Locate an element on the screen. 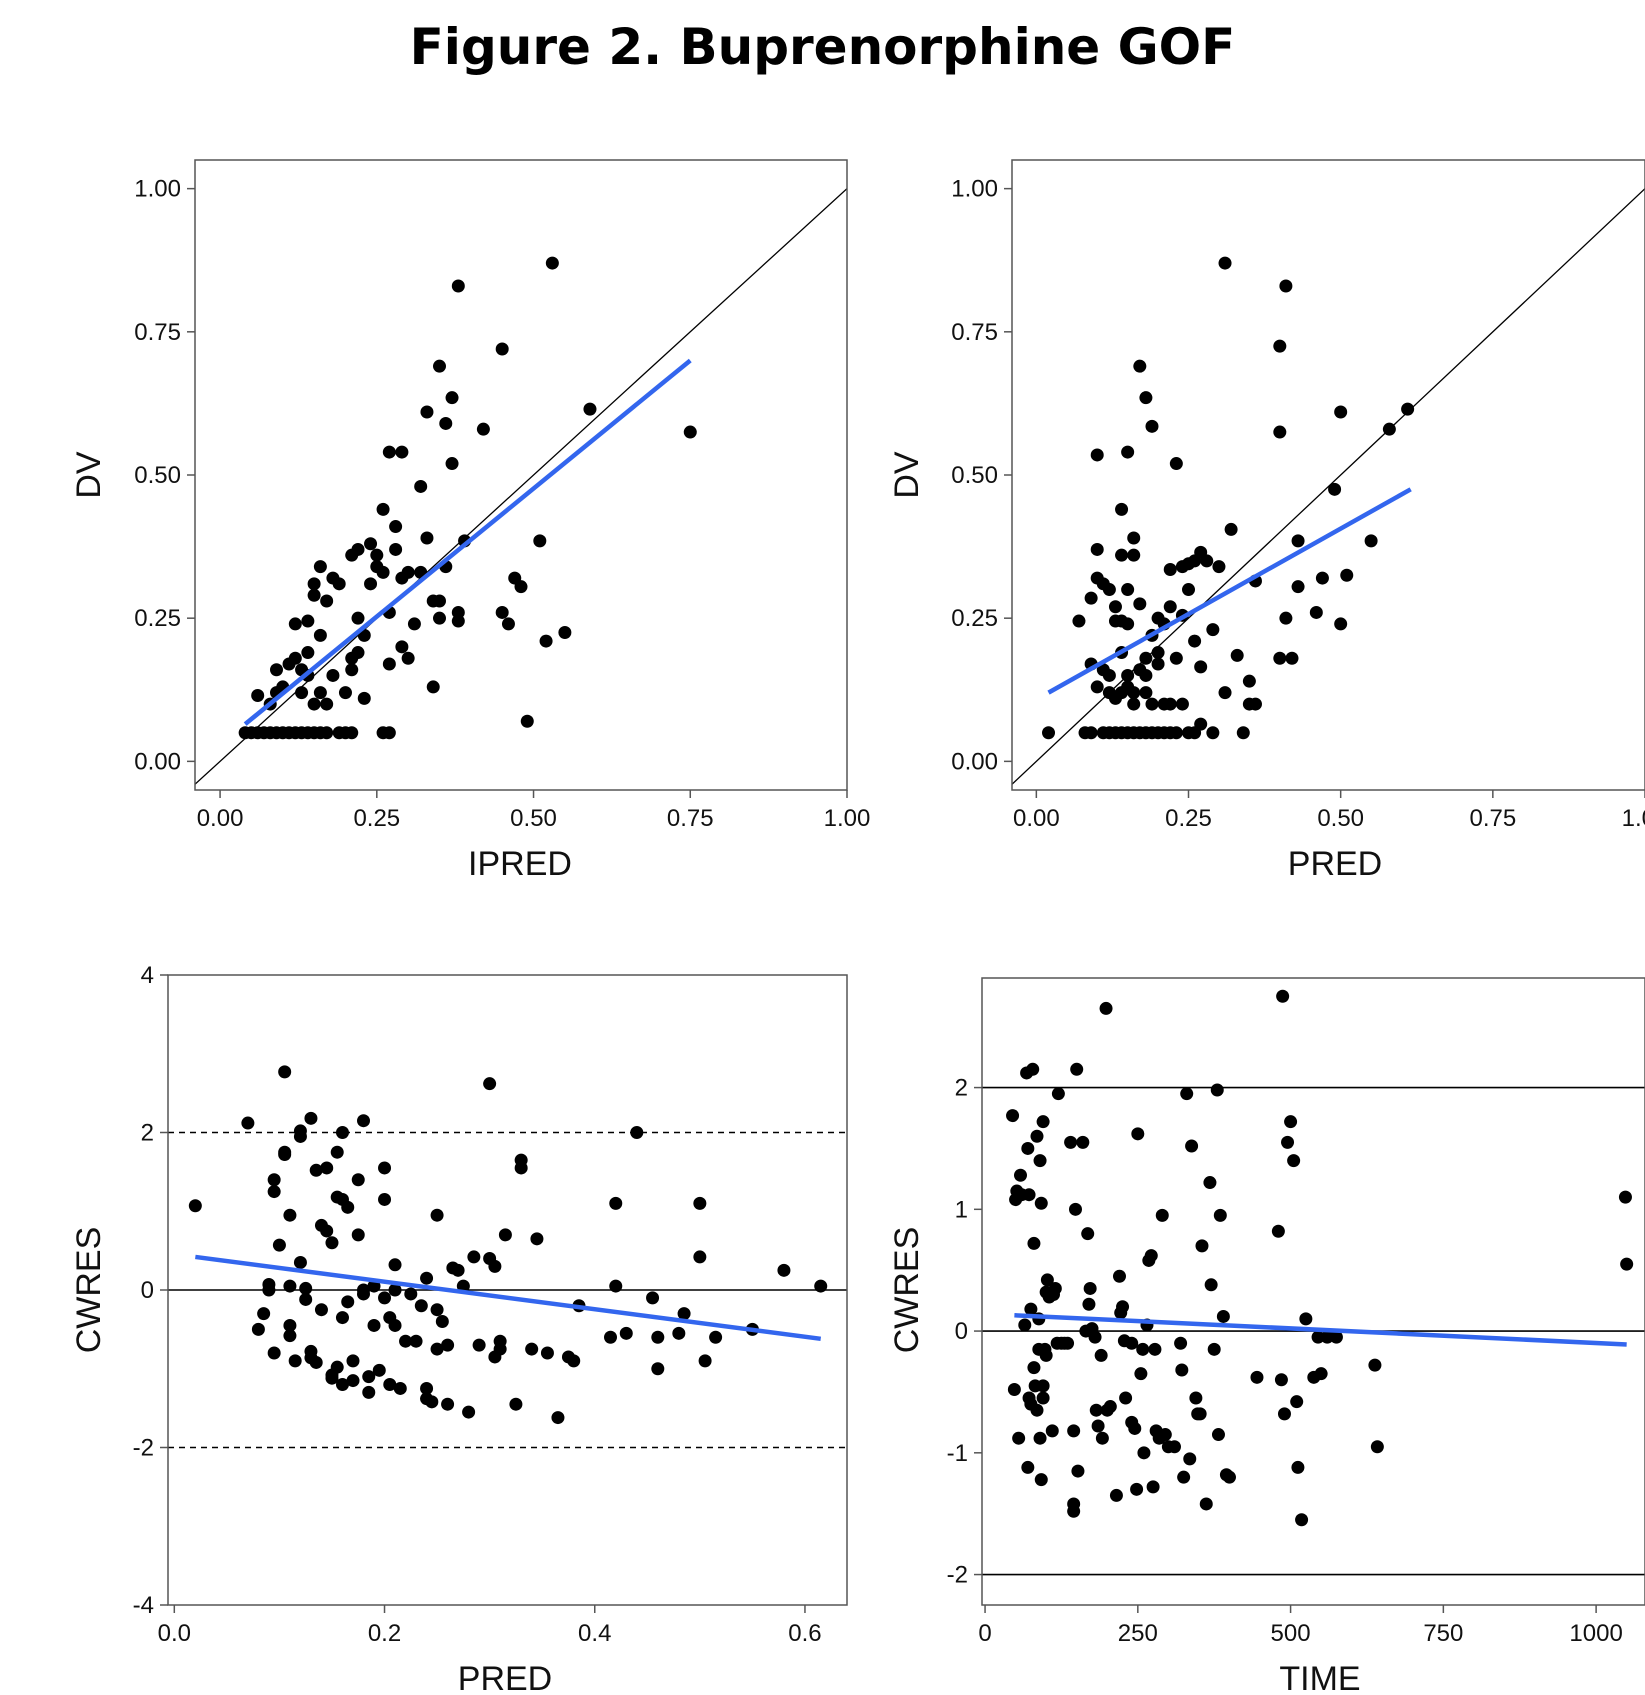 This screenshot has width=1645, height=1695. x-tick-label: 500 is located at coordinates (1291, 1633).